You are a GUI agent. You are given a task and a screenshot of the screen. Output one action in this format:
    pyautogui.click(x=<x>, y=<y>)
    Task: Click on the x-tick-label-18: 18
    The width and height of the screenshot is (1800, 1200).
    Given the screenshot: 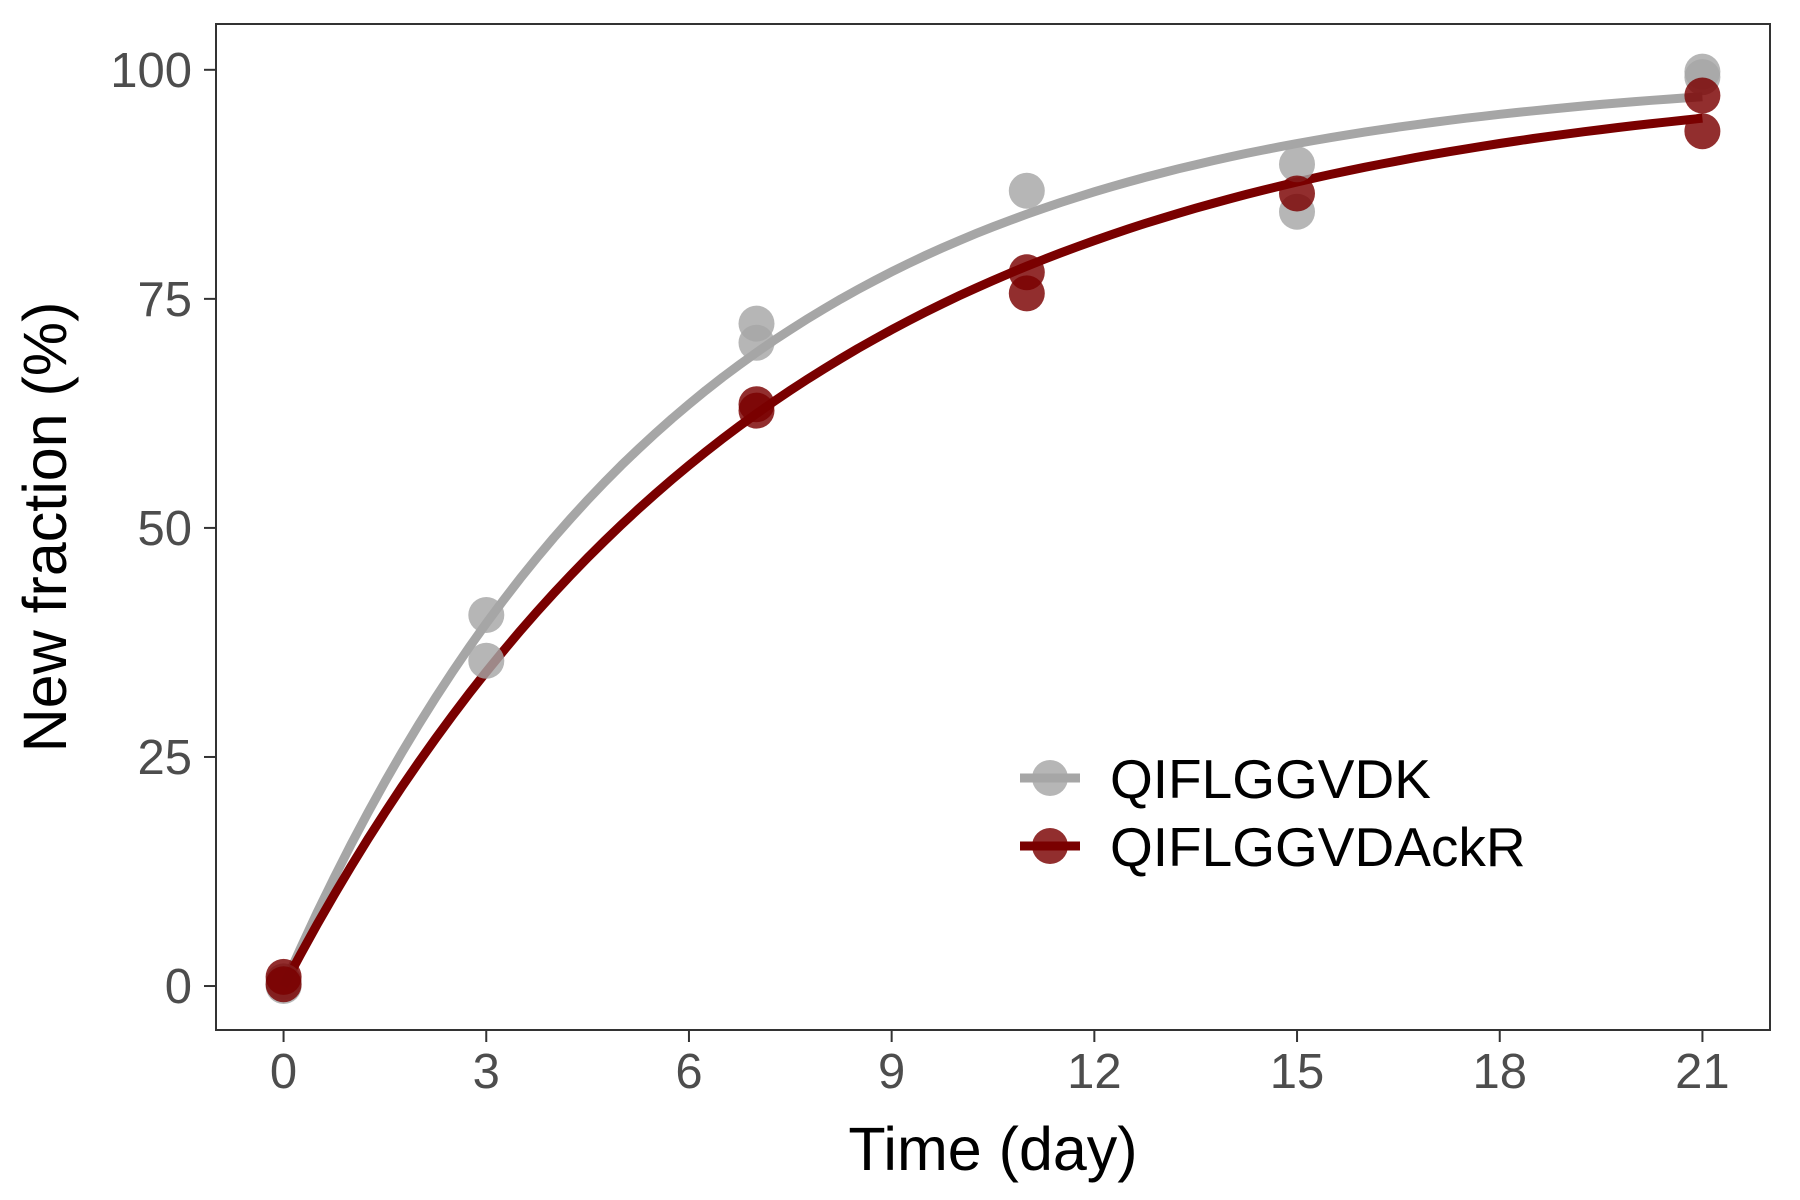 What is the action you would take?
    pyautogui.click(x=1499, y=1072)
    